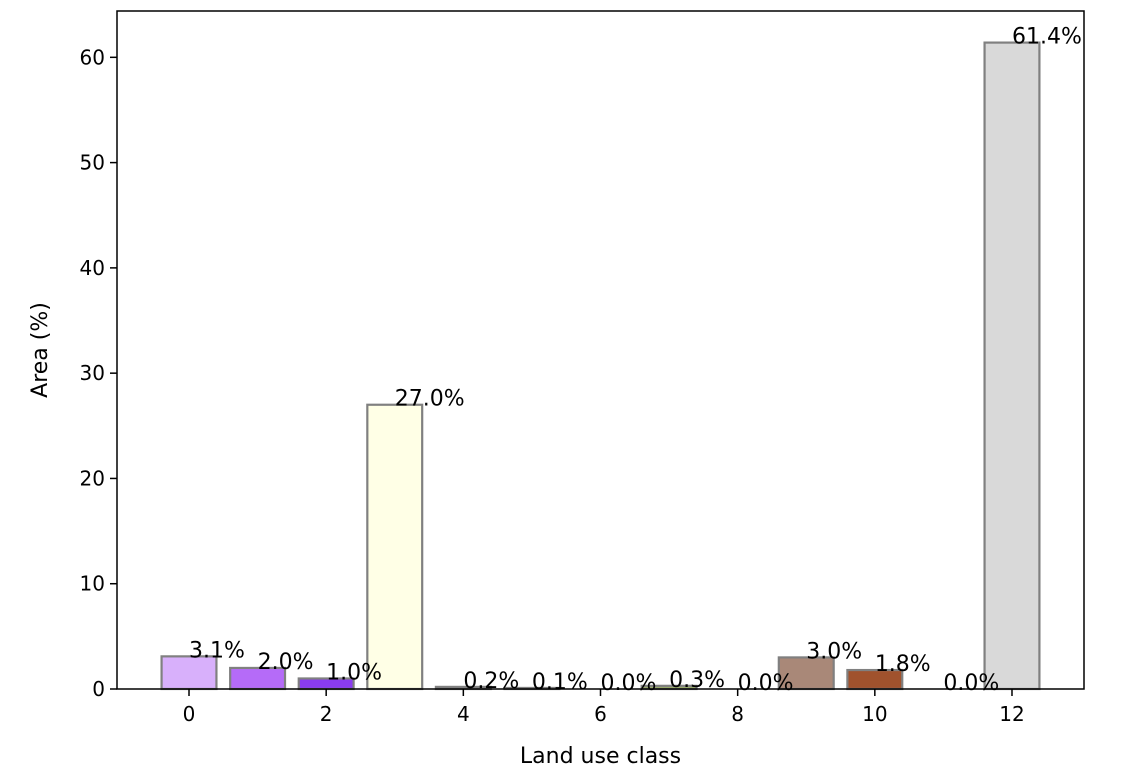 The image size is (1127, 780). I want to click on x-axis-ticks: 0 2 4 6 8 10 12, so click(604, 707).